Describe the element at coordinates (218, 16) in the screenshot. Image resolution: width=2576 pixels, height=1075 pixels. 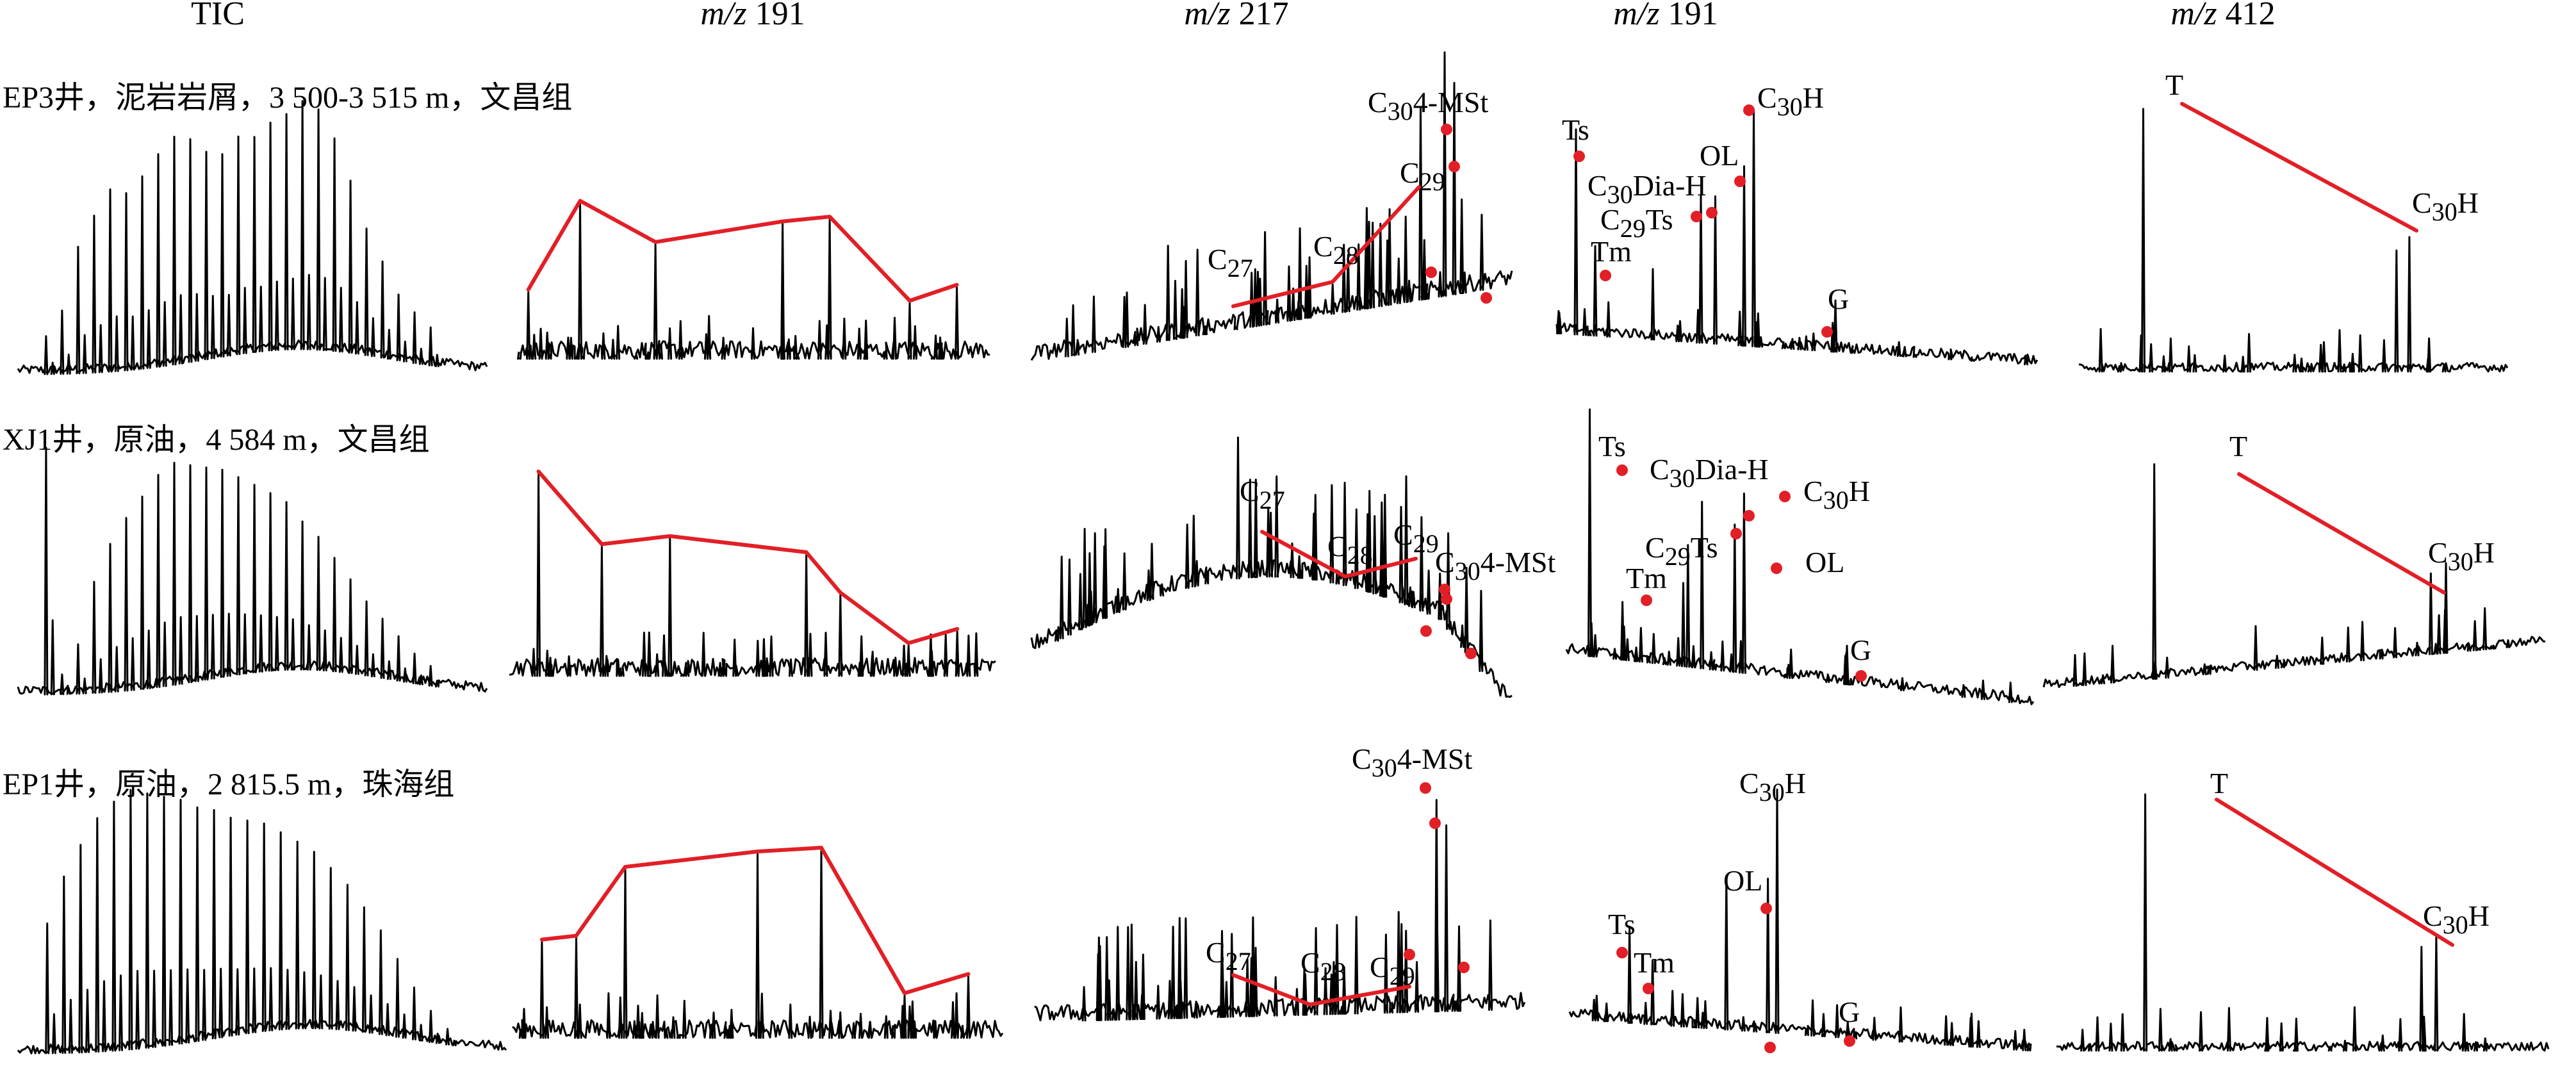
I see `header-tic: TIC` at that location.